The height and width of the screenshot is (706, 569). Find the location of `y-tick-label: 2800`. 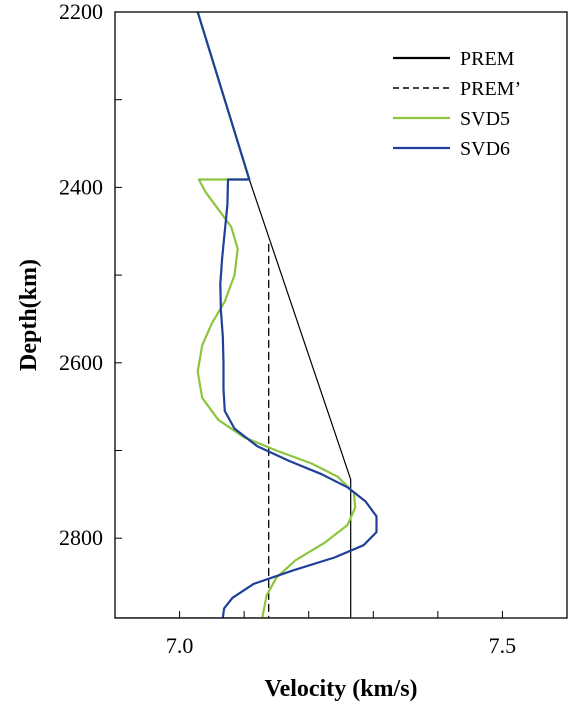

y-tick-label: 2800 is located at coordinates (81, 537).